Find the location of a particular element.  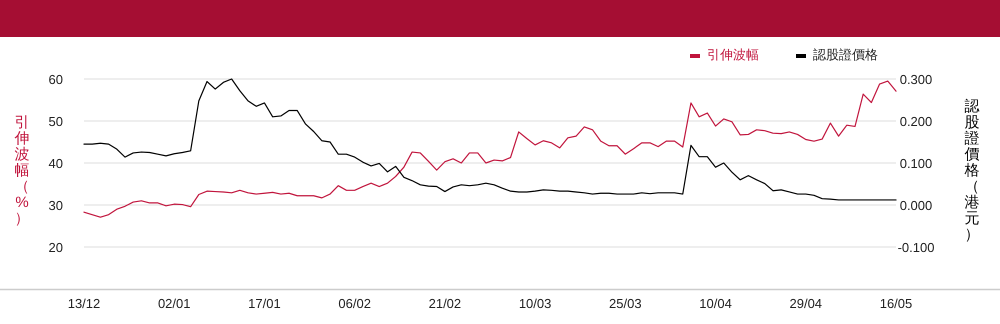

y2-tick-label: 0.300 is located at coordinates (916, 79).